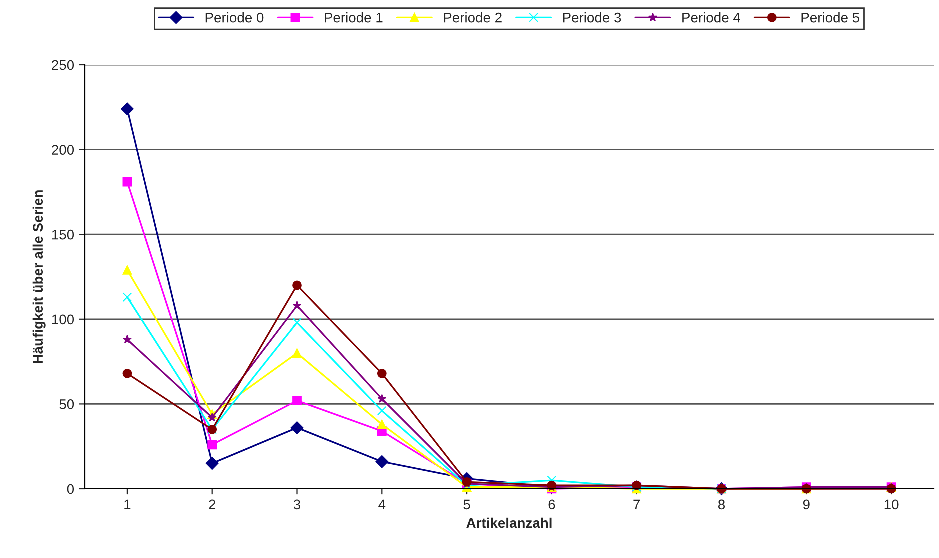 The height and width of the screenshot is (558, 939). Describe the element at coordinates (806, 505) in the screenshot. I see `x-tick-label: 9` at that location.